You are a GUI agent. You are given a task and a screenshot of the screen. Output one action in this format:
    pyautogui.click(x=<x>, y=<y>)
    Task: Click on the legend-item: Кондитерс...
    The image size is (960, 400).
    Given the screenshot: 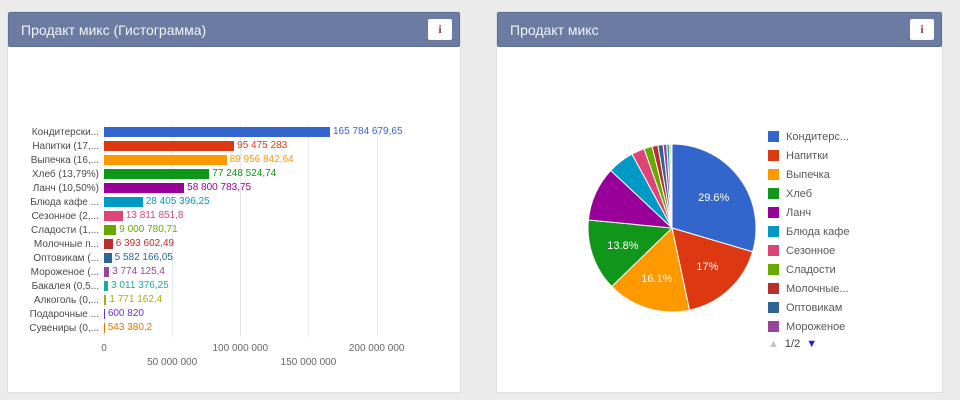 What is the action you would take?
    pyautogui.click(x=808, y=136)
    